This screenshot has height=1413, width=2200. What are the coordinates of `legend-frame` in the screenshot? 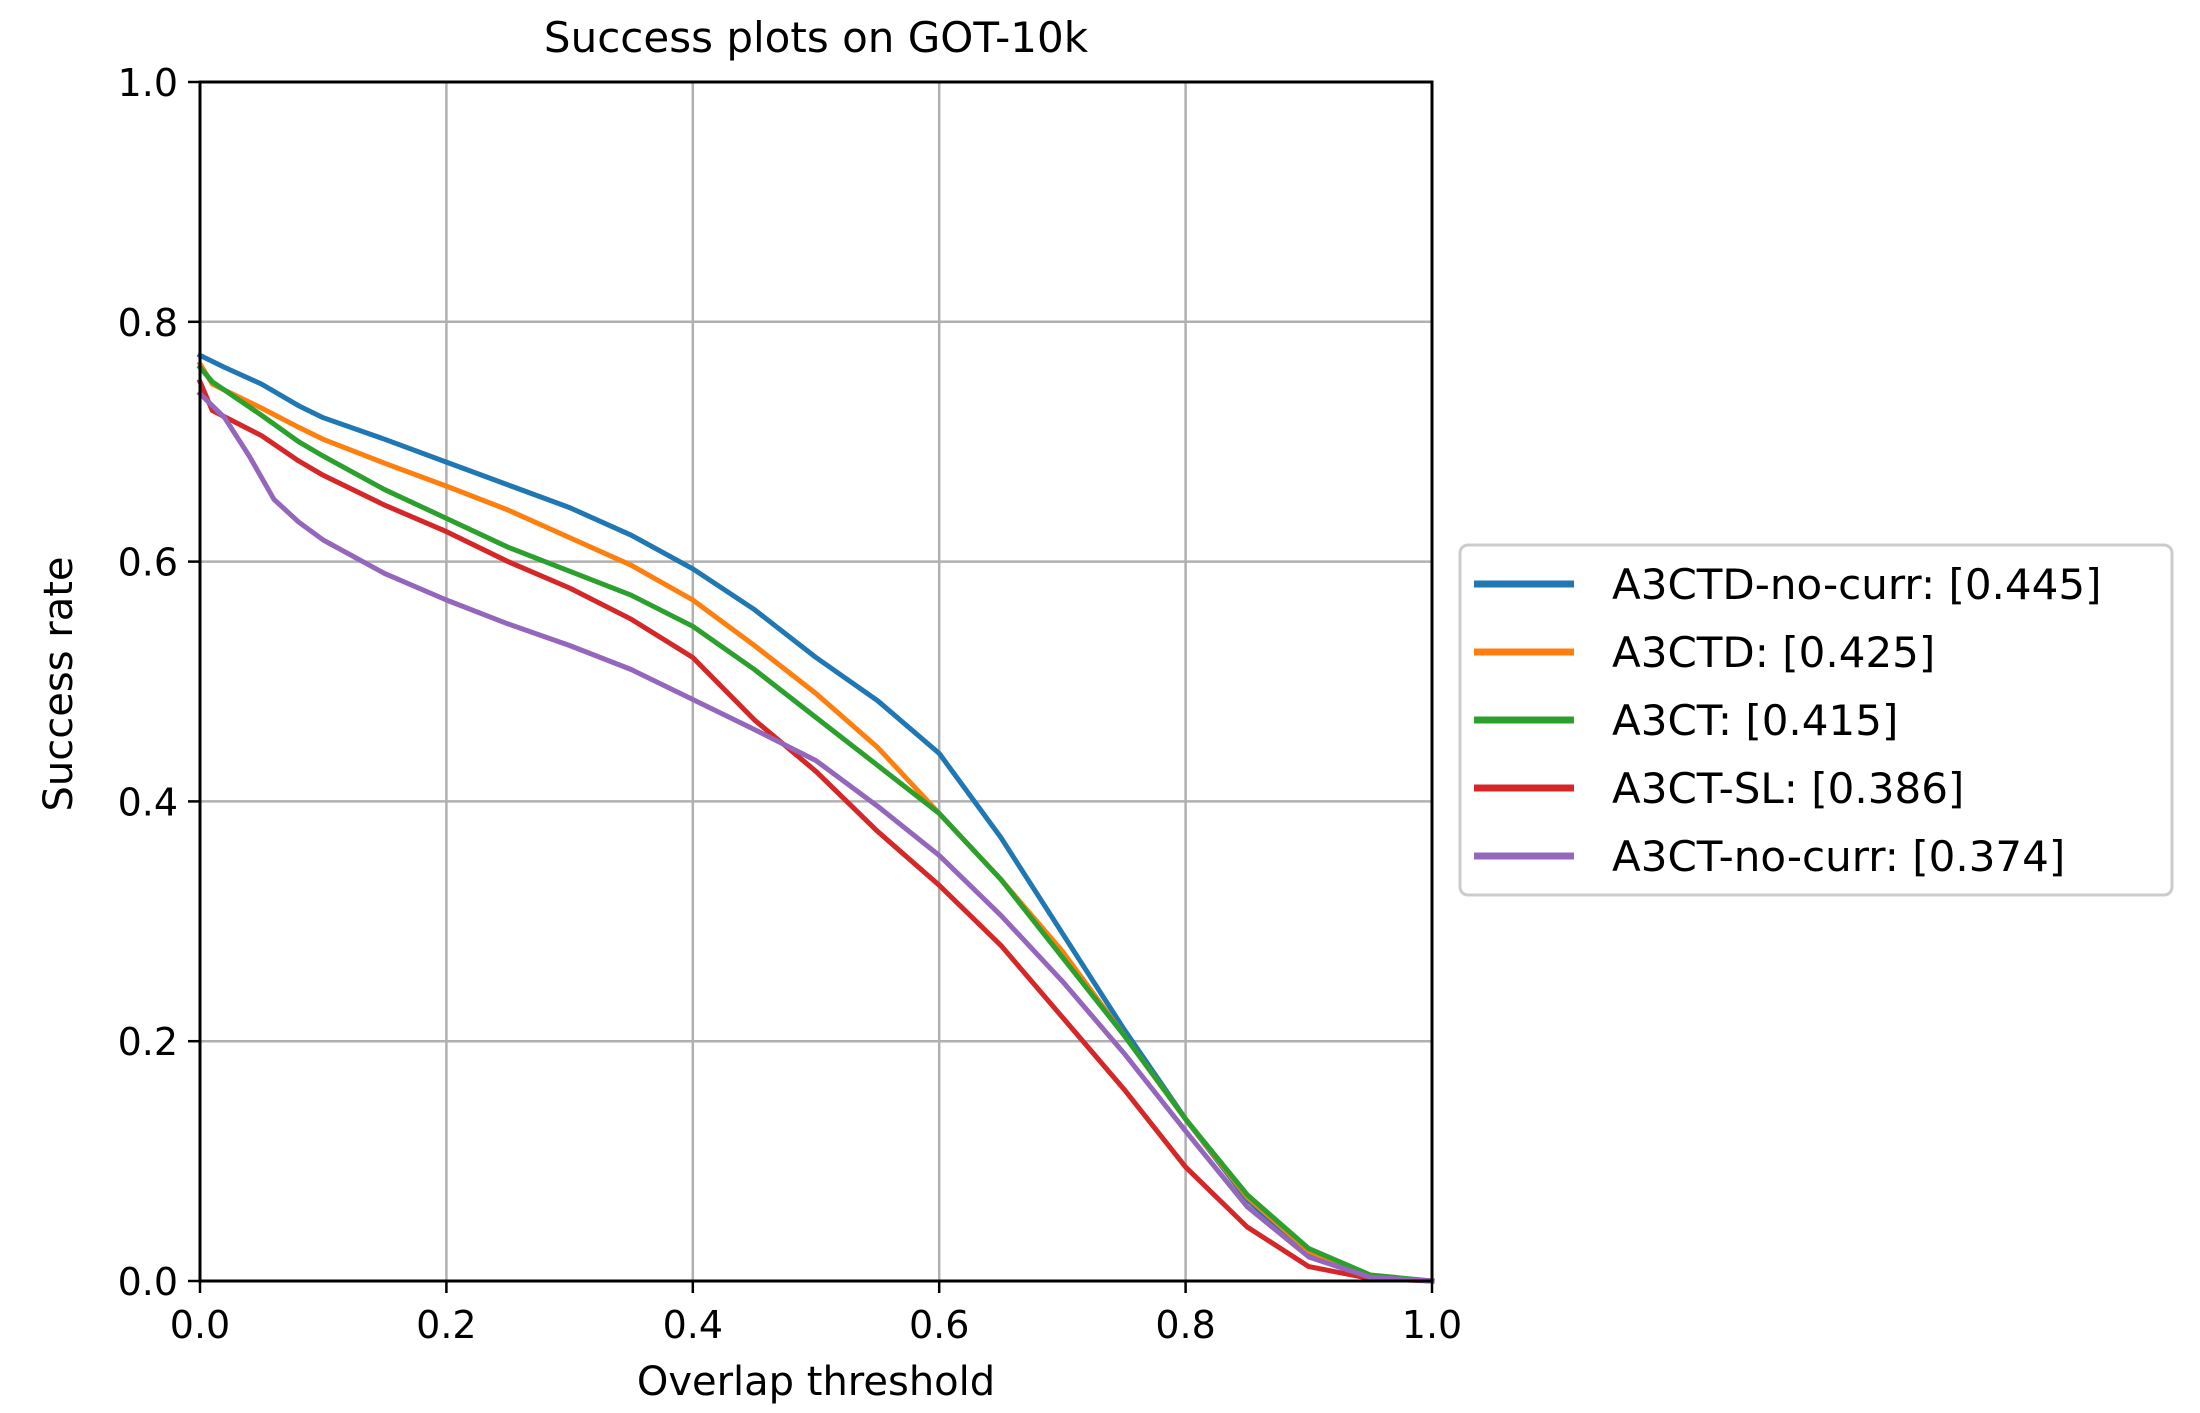 It's located at (1816, 720).